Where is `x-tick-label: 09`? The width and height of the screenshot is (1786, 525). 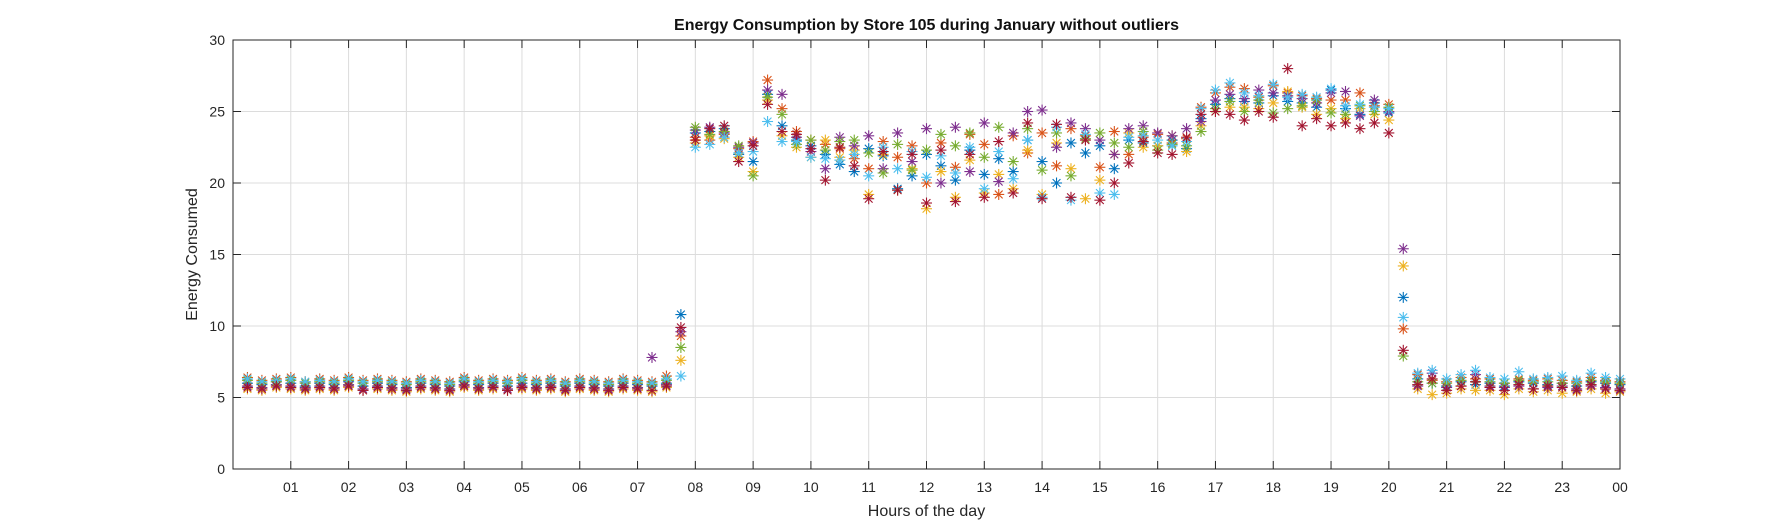 x-tick-label: 09 is located at coordinates (753, 487).